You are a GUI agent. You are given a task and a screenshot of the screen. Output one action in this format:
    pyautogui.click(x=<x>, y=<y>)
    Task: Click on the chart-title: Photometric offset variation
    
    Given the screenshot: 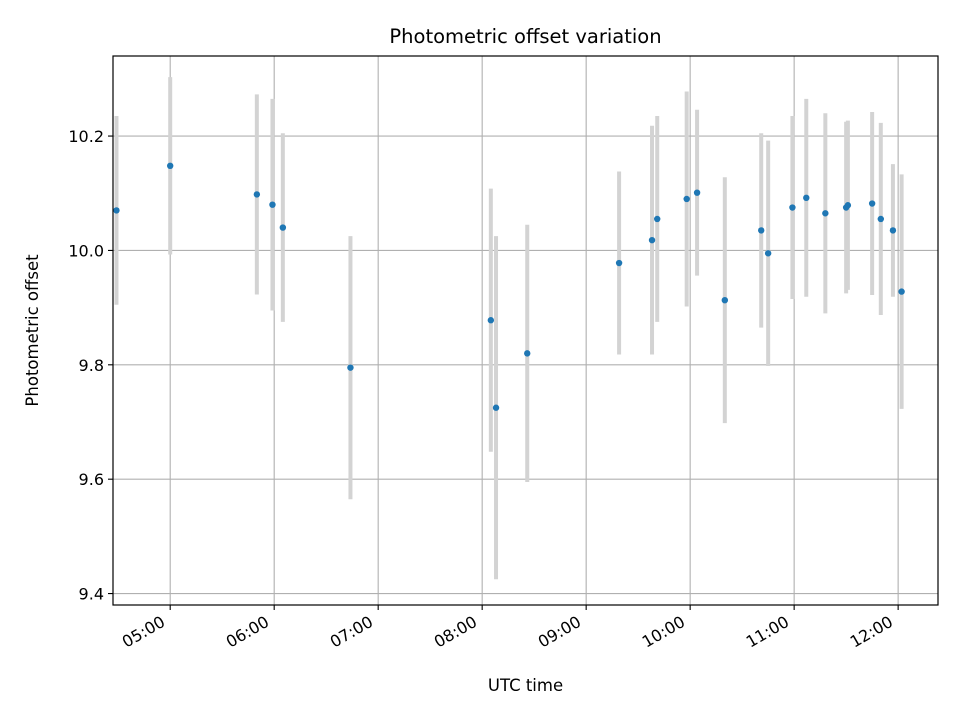 What is the action you would take?
    pyautogui.click(x=525, y=36)
    